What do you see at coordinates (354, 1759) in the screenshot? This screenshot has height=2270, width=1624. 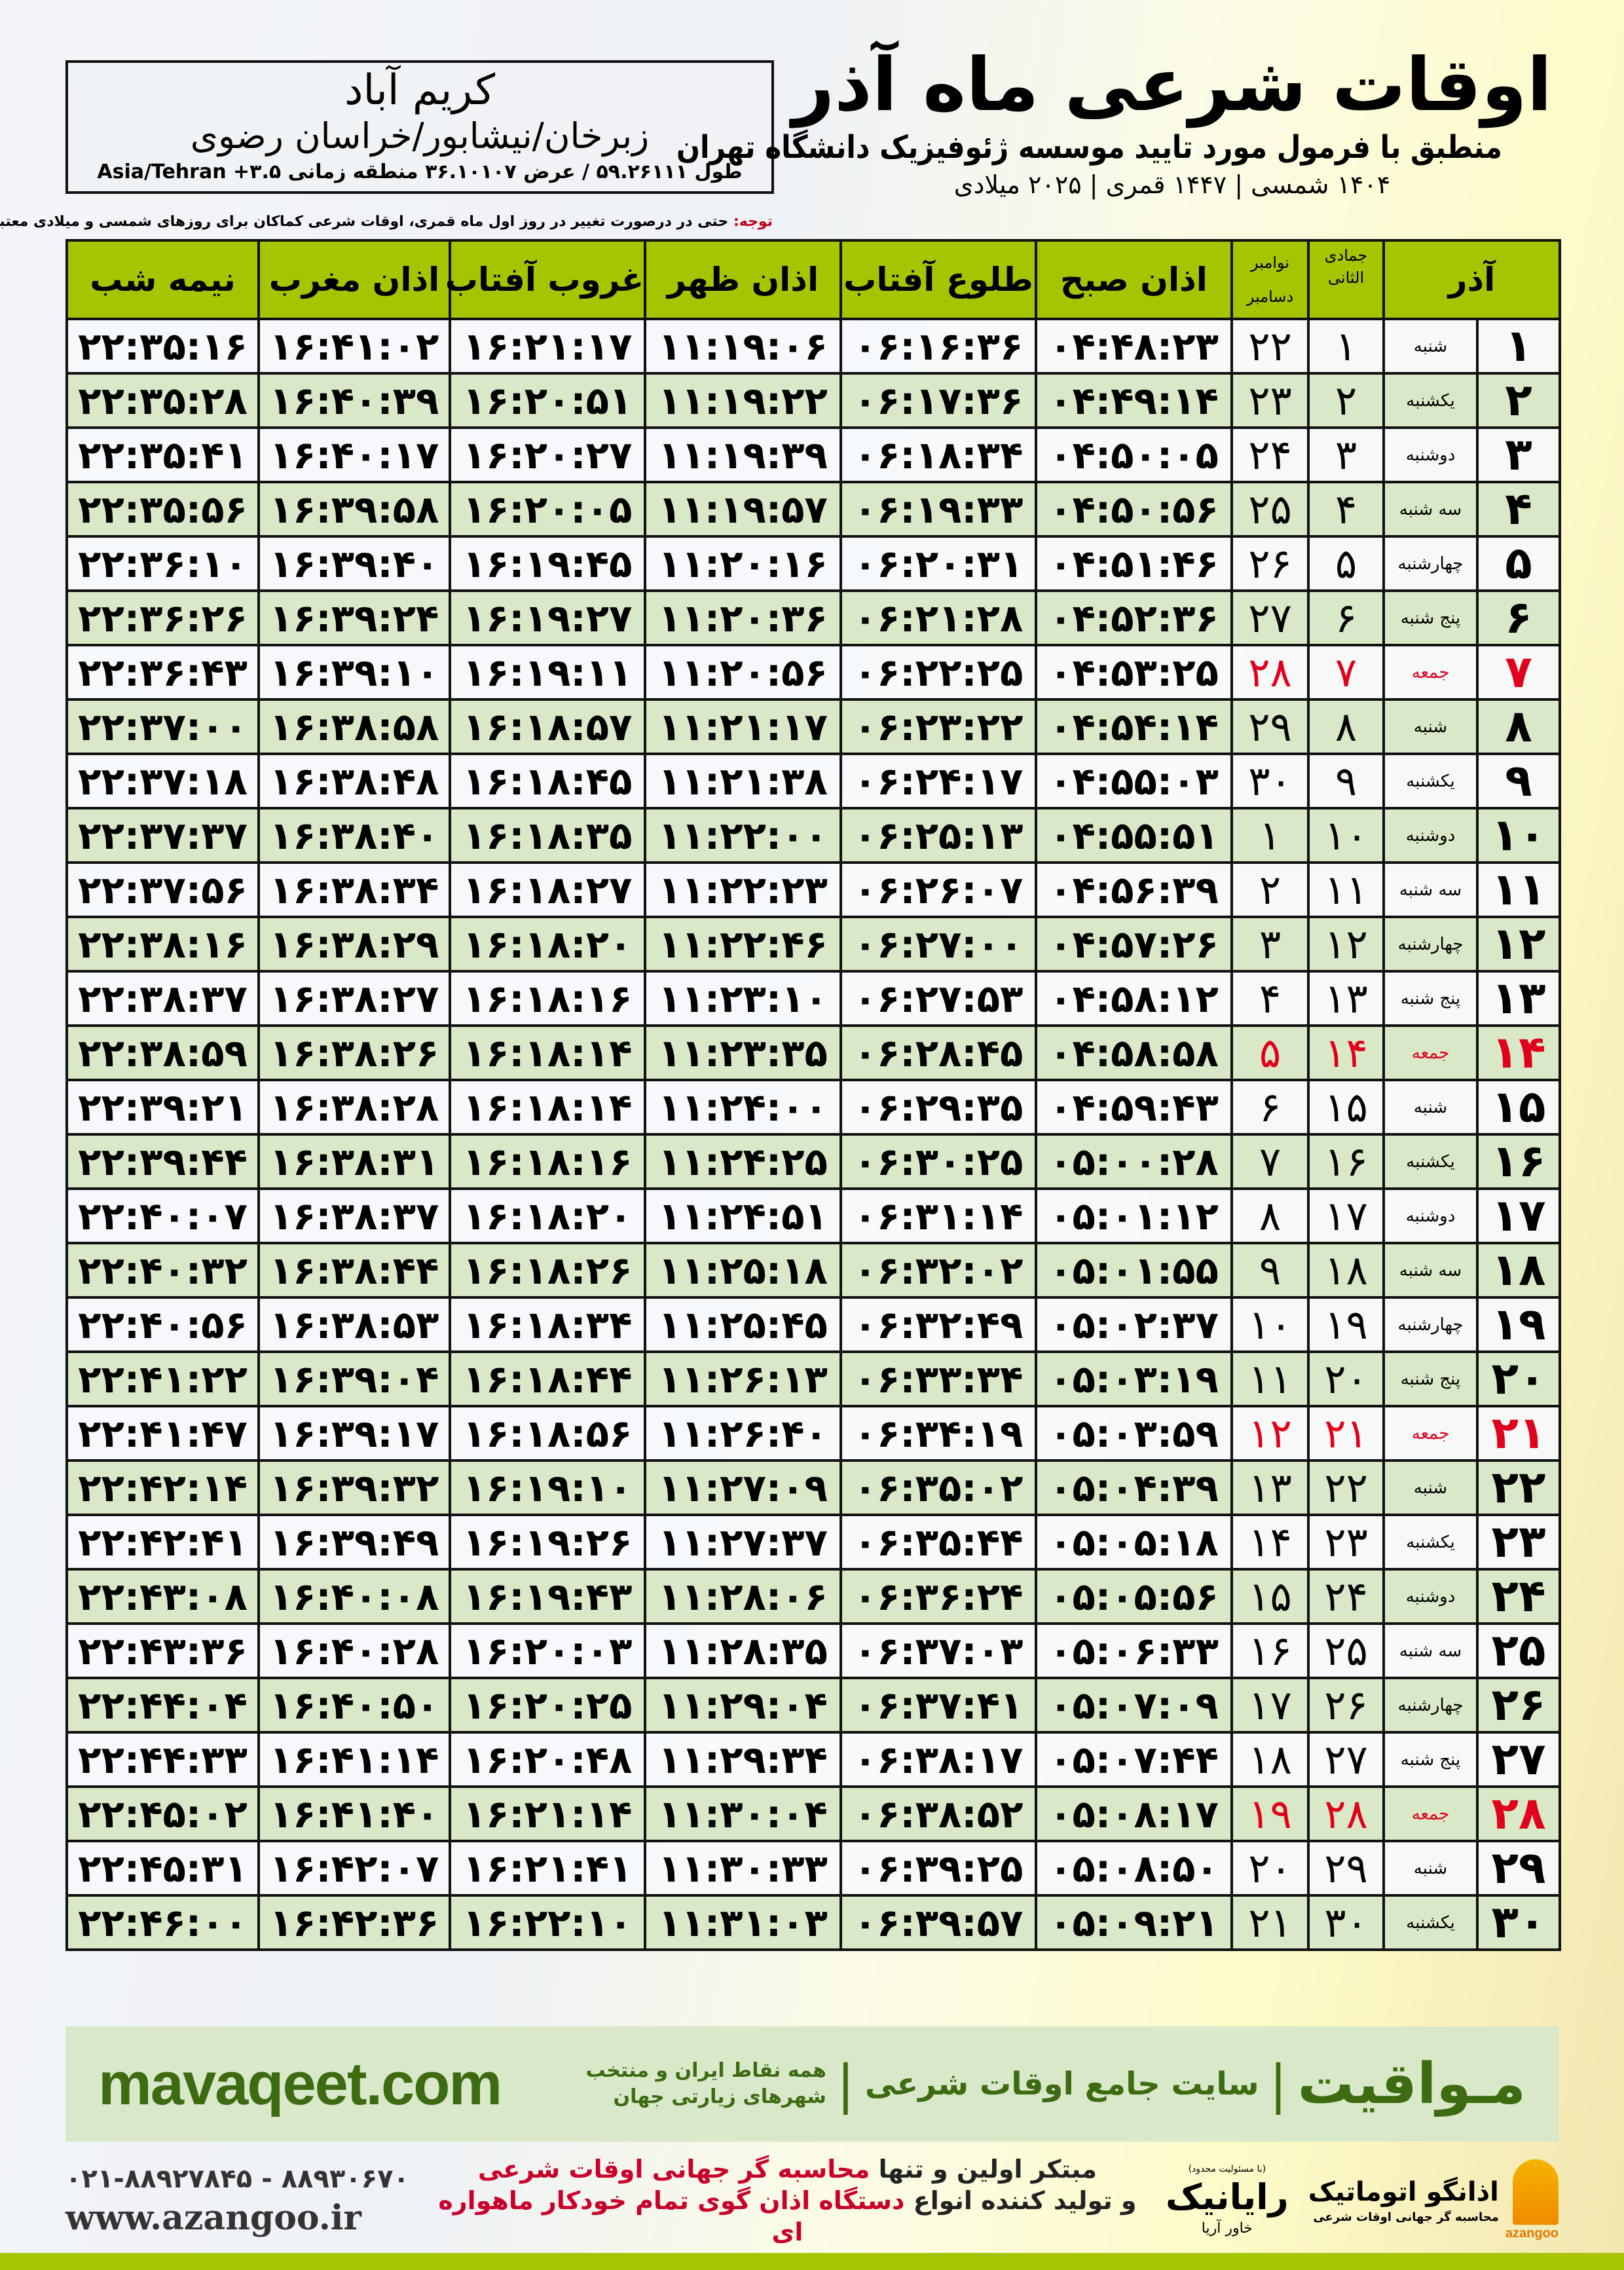 I see `cell-maghrib: ۱۶:۴۱:۱۴` at bounding box center [354, 1759].